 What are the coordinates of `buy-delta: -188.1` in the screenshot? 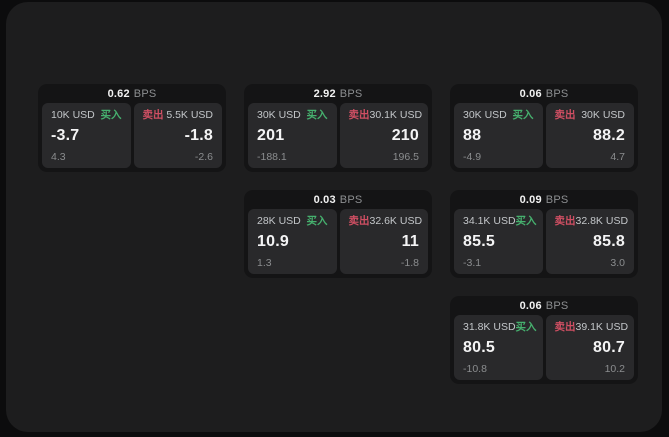 It's located at (272, 156).